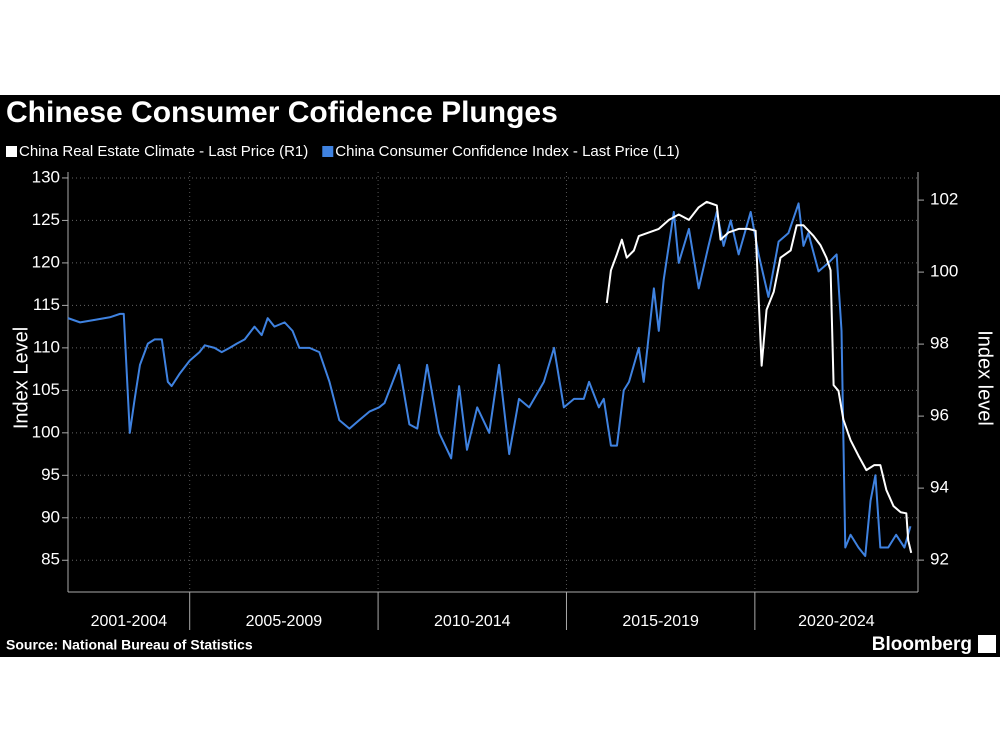 This screenshot has width=1000, height=750. Describe the element at coordinates (129, 621) in the screenshot. I see `x-tick-label: 2001-2004` at that location.